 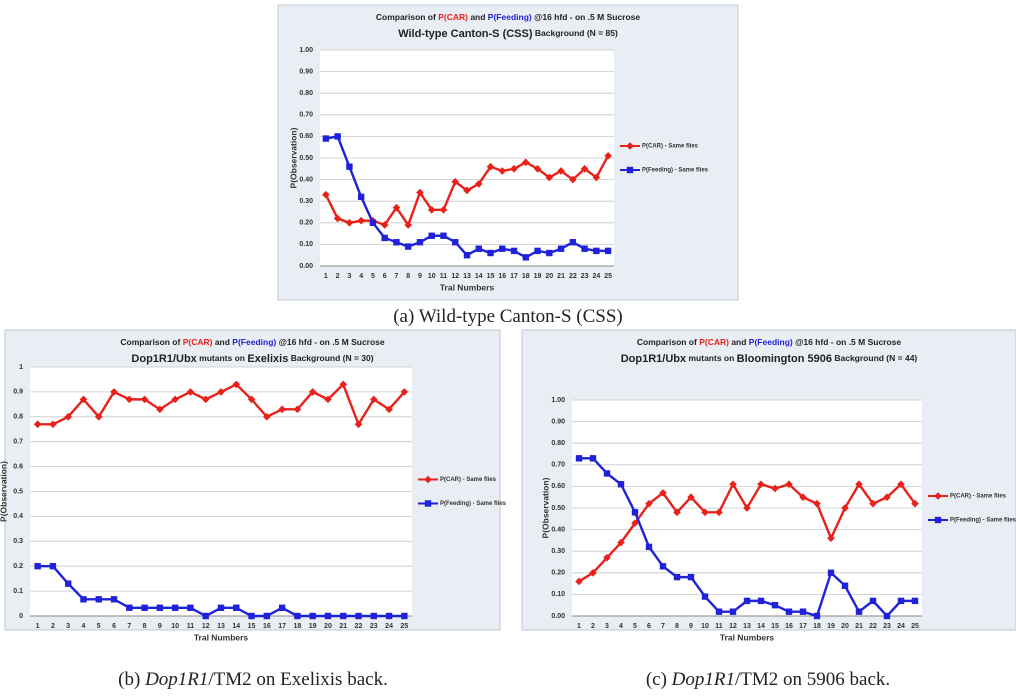 I want to click on y-tick-label: 0.90, so click(x=306, y=71).